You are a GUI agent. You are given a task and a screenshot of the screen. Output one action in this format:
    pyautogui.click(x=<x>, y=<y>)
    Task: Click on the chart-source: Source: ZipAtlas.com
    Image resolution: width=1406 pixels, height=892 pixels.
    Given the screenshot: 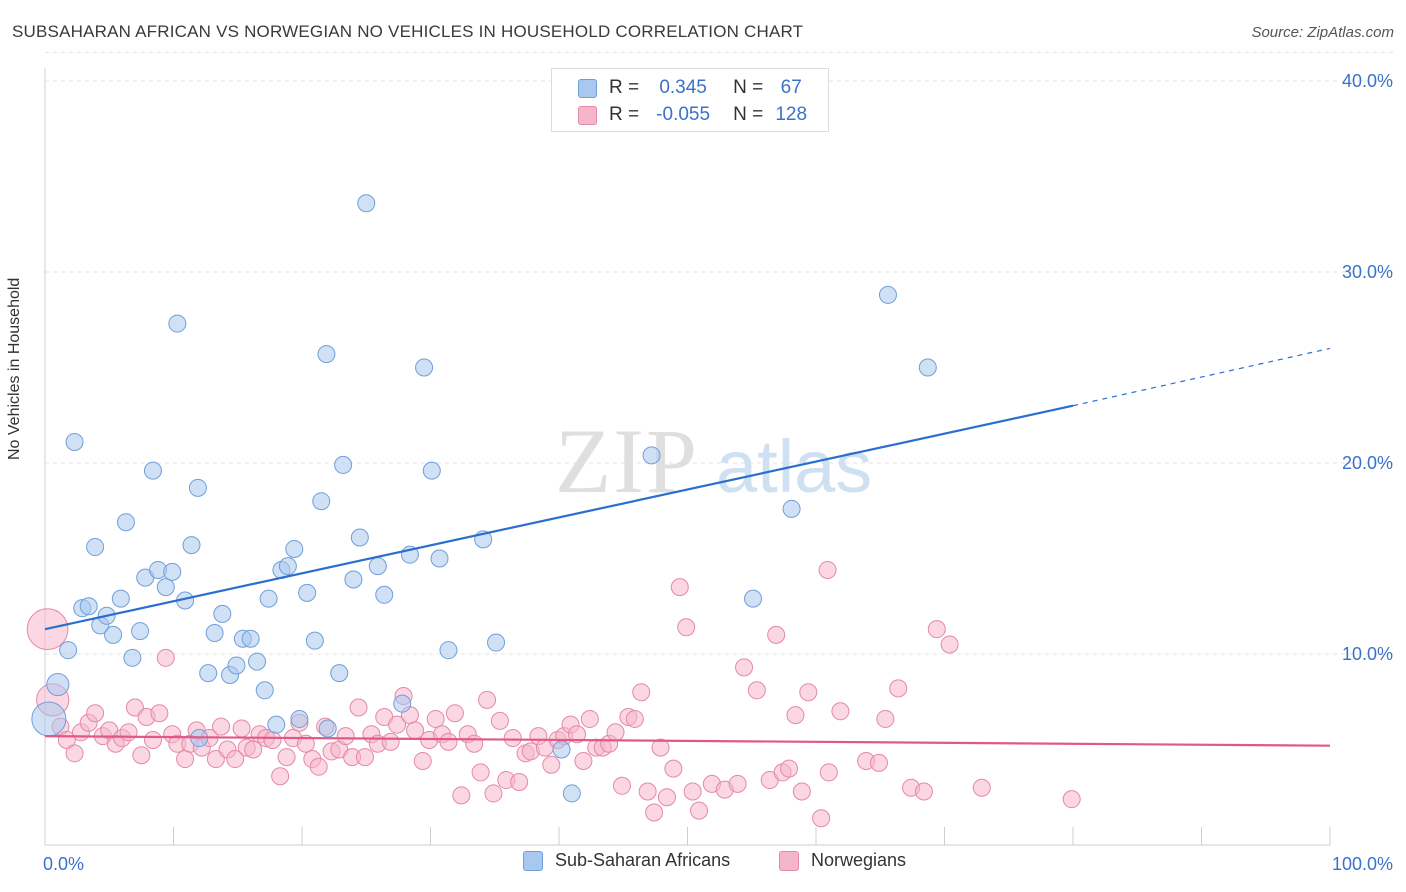 What is the action you would take?
    pyautogui.click(x=1322, y=32)
    